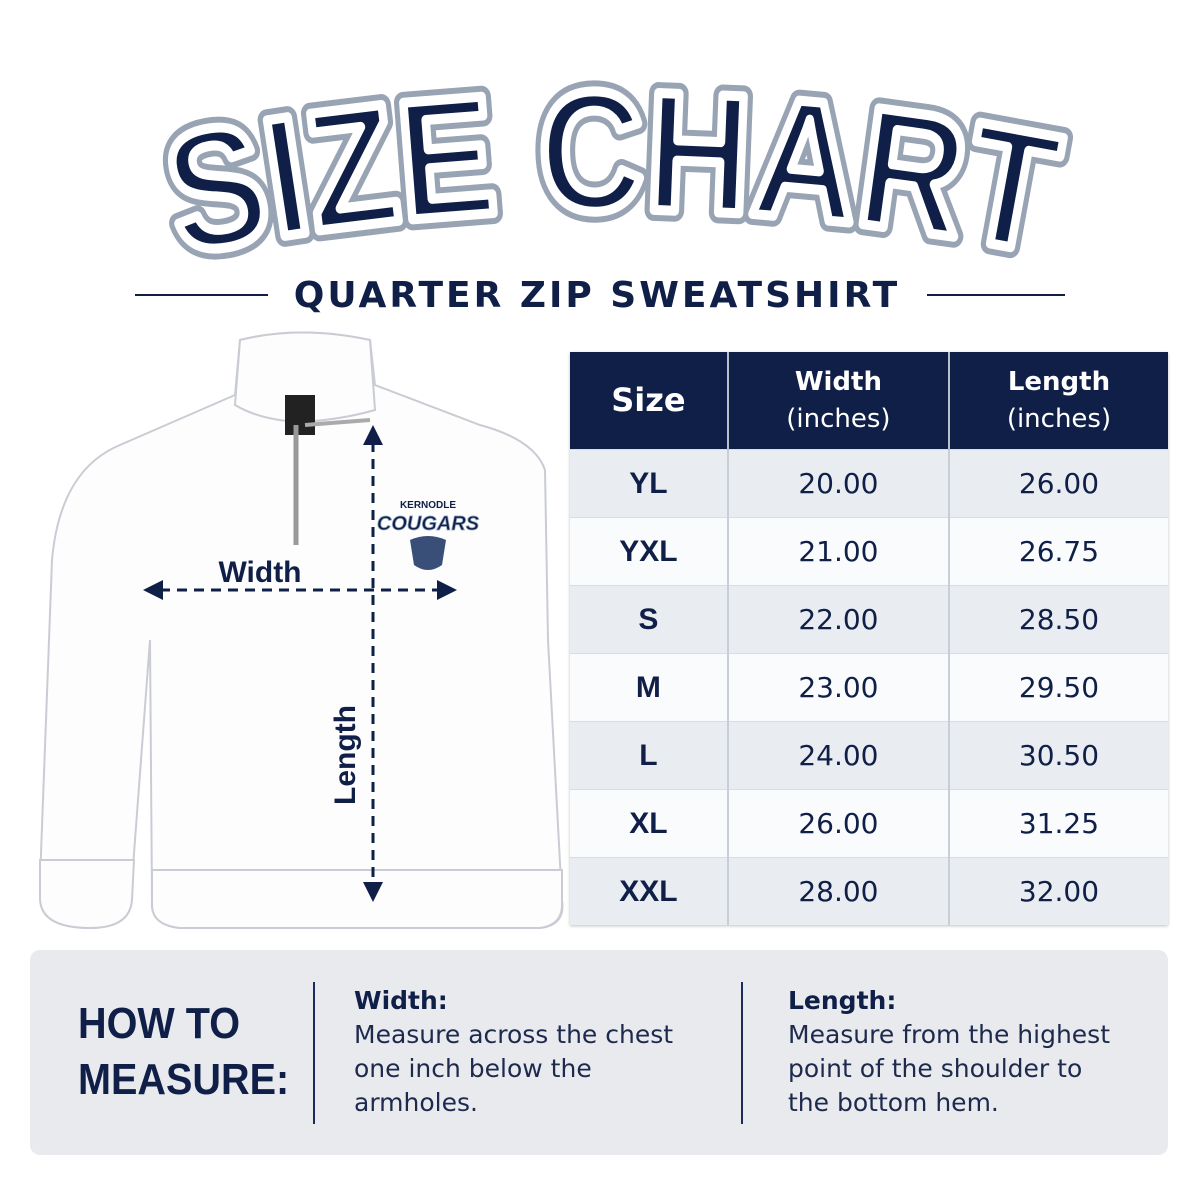 This screenshot has height=1200, width=1200. I want to click on title-outline: SIZE CHART, so click(611, 174).